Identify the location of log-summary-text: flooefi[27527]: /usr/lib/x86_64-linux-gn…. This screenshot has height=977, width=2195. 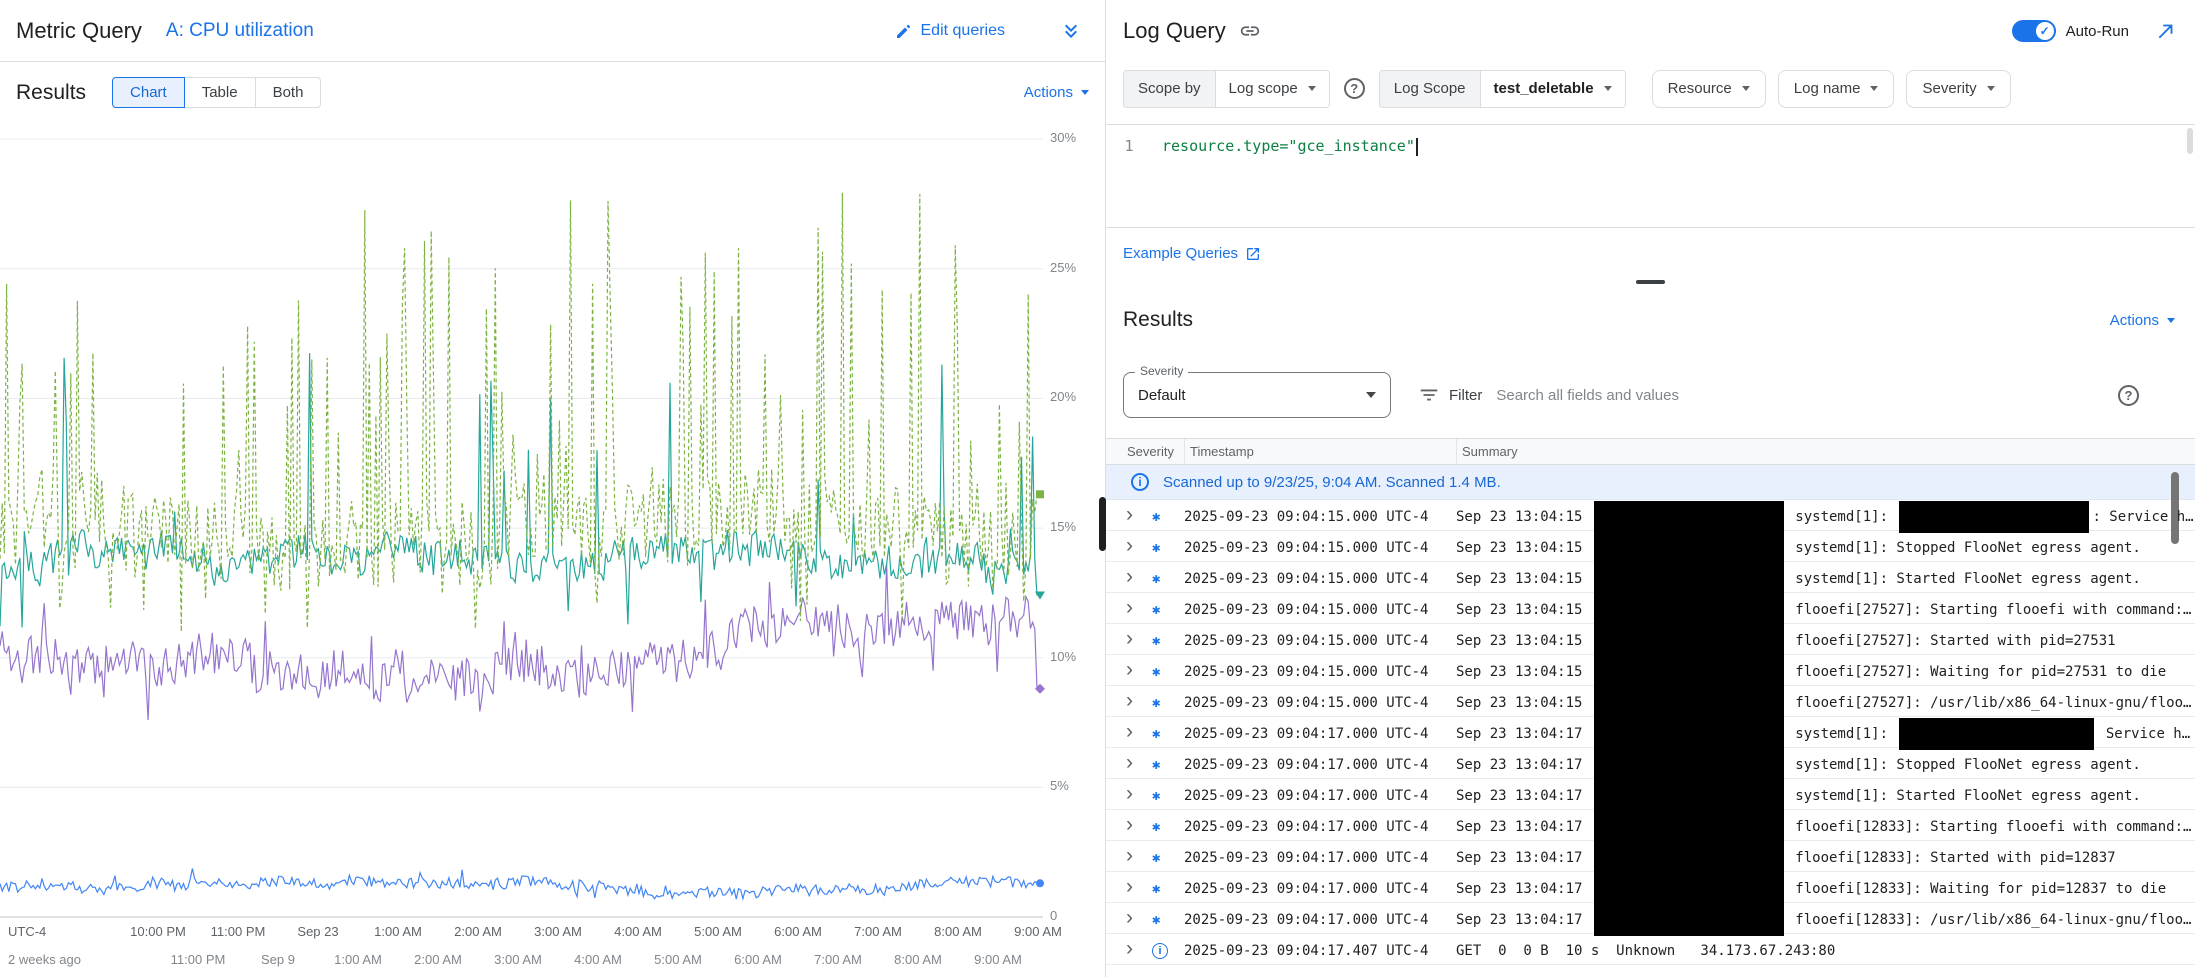
(1989, 702).